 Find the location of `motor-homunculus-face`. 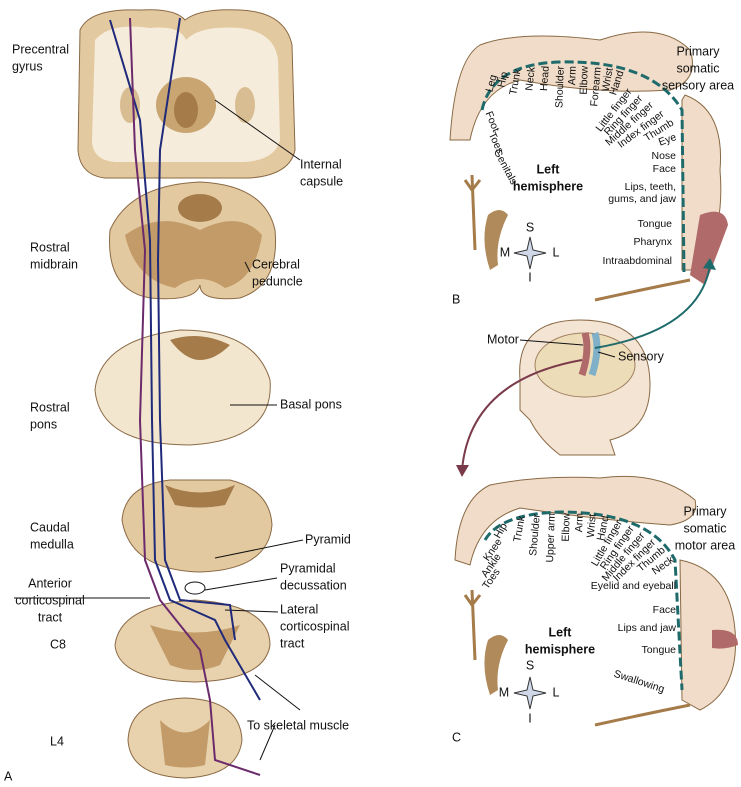

motor-homunculus-face is located at coordinates (708, 635).